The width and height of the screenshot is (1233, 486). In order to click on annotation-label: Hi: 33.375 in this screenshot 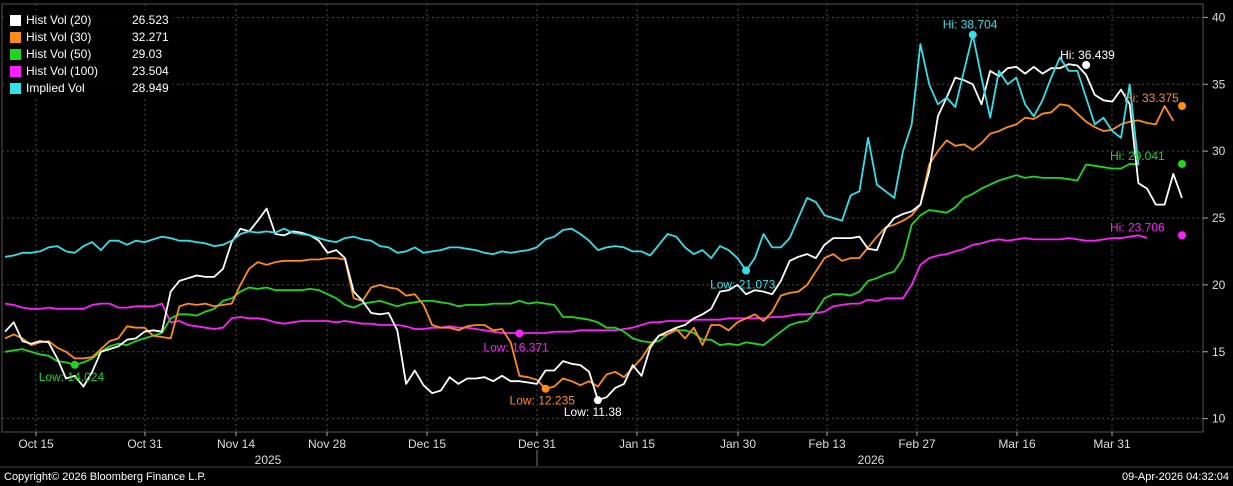, I will do `click(1151, 98)`.